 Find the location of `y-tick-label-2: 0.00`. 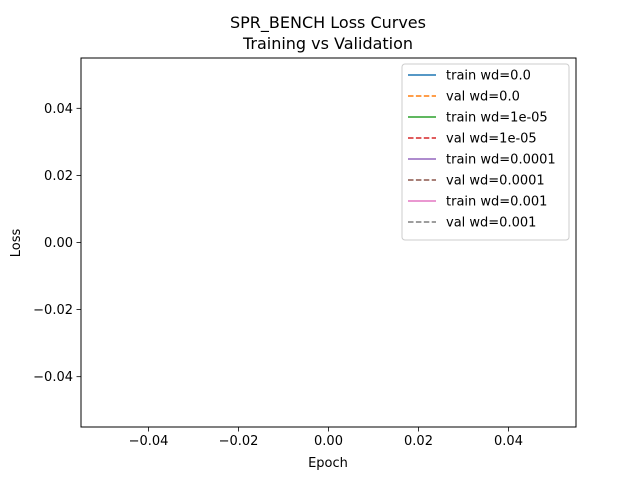

y-tick-label-2: 0.00 is located at coordinates (58, 243).